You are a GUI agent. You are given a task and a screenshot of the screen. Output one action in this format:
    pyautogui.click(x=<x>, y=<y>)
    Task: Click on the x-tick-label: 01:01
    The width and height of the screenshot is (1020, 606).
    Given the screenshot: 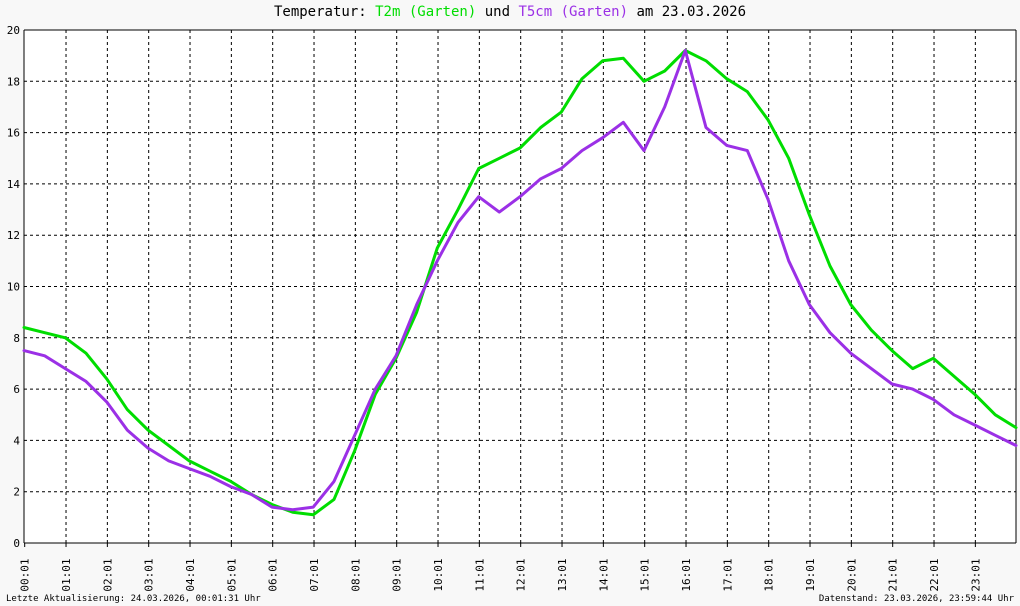 What is the action you would take?
    pyautogui.click(x=66, y=574)
    